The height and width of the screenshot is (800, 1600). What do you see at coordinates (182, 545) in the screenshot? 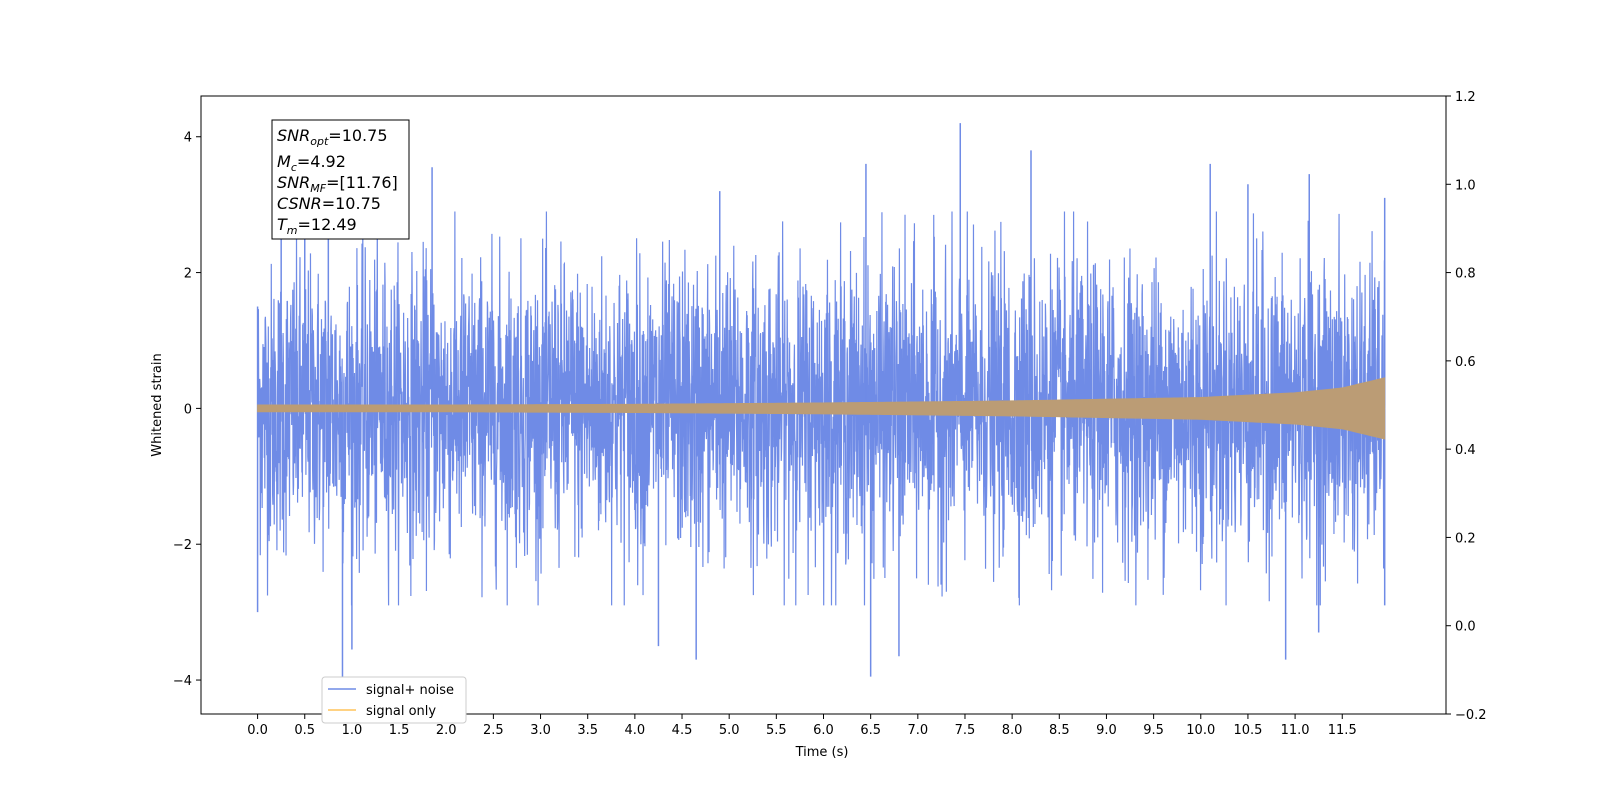
I see `y-tick-label: −2` at bounding box center [182, 545].